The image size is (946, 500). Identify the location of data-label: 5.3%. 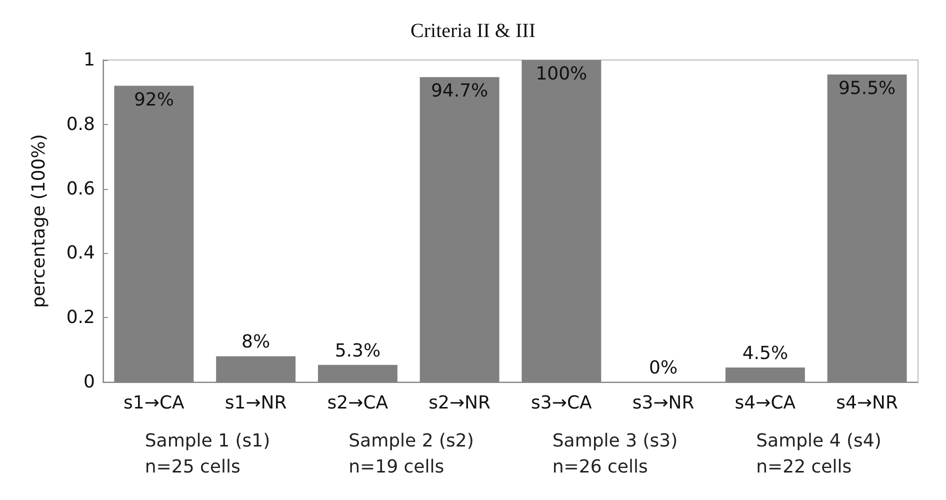
(357, 351).